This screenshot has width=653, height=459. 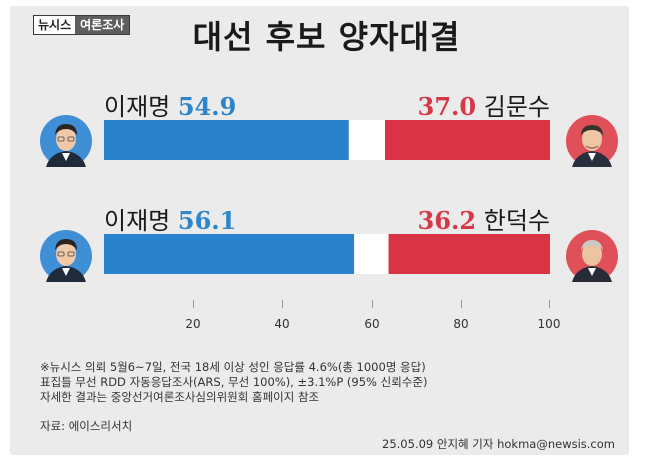 I want to click on row1-right-name: 김문수, so click(x=516, y=107).